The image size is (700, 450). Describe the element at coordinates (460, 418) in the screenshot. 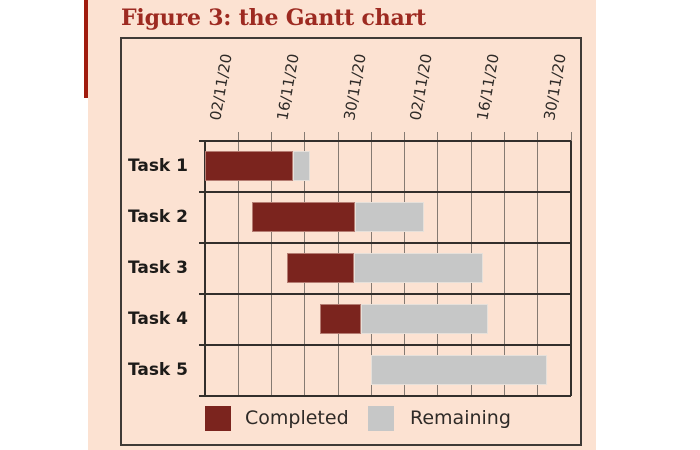

I see `remaining-legend-label: Remaining` at that location.